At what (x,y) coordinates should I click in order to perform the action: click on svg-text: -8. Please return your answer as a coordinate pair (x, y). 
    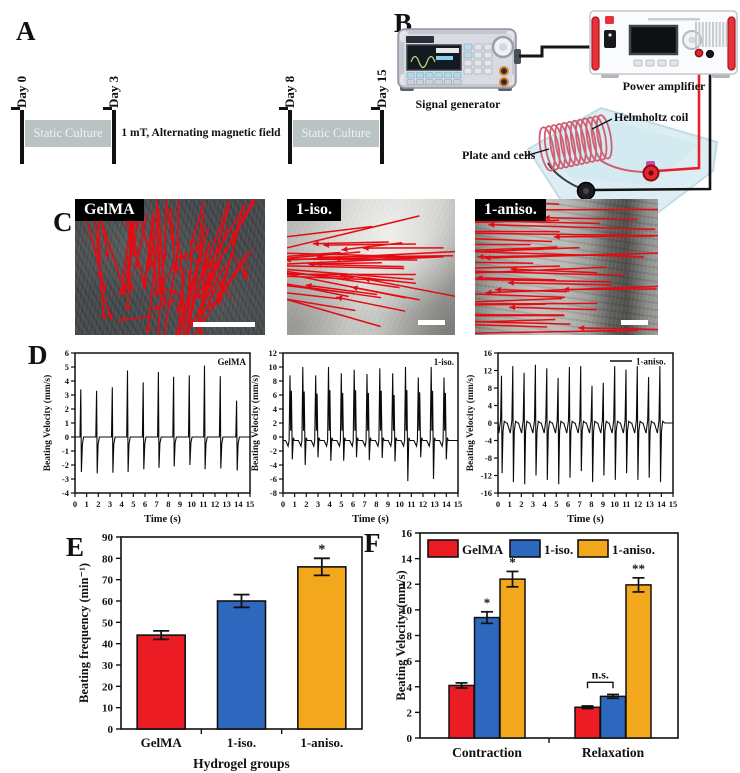
    Looking at the image, I should click on (273, 493).